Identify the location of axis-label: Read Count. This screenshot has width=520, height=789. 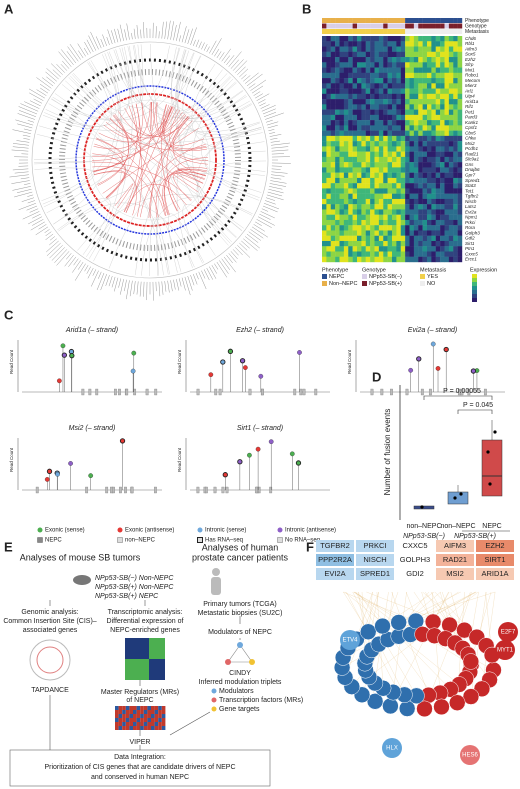
(11, 361).